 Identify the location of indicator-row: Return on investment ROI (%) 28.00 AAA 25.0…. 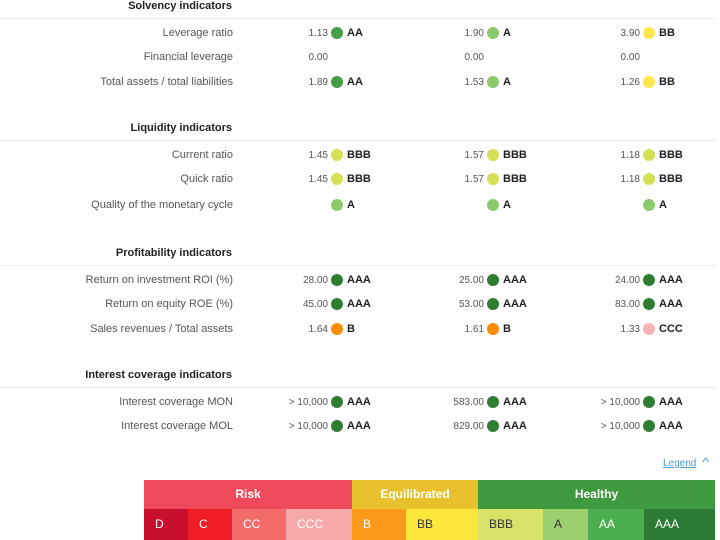
(360, 281).